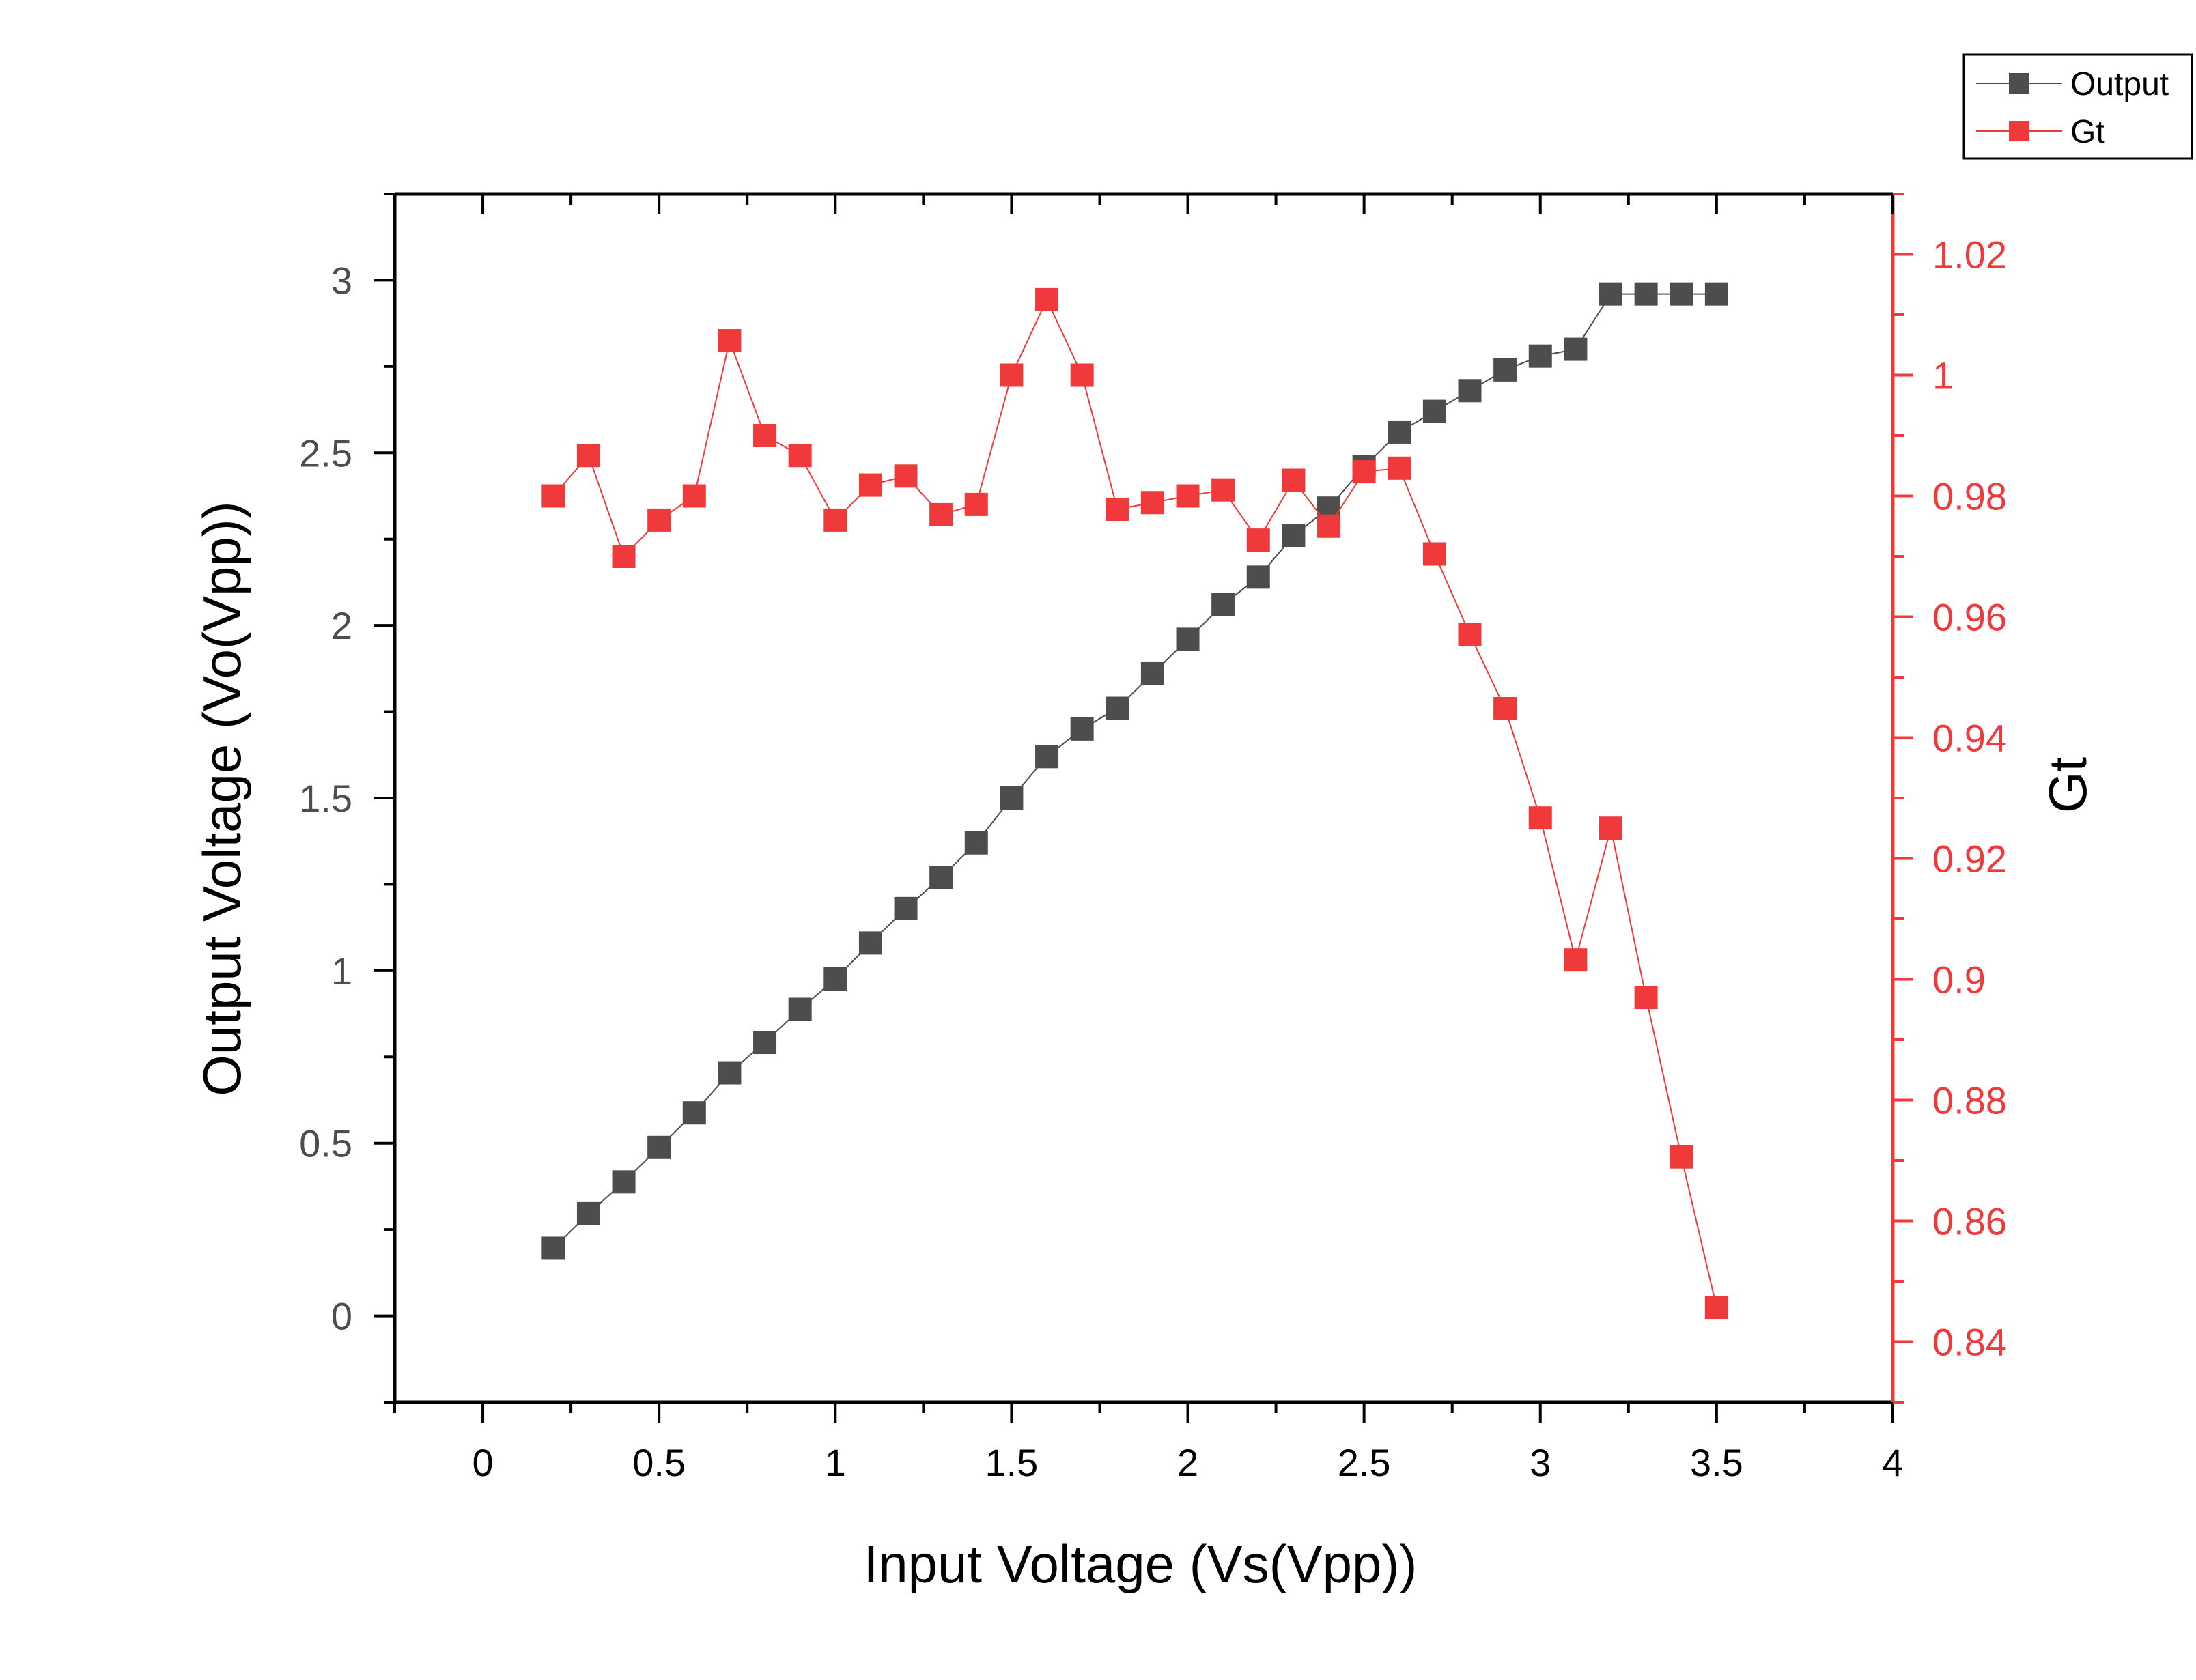 The image size is (2196, 1680). I want to click on x-tick-label: 1.5, so click(1012, 1462).